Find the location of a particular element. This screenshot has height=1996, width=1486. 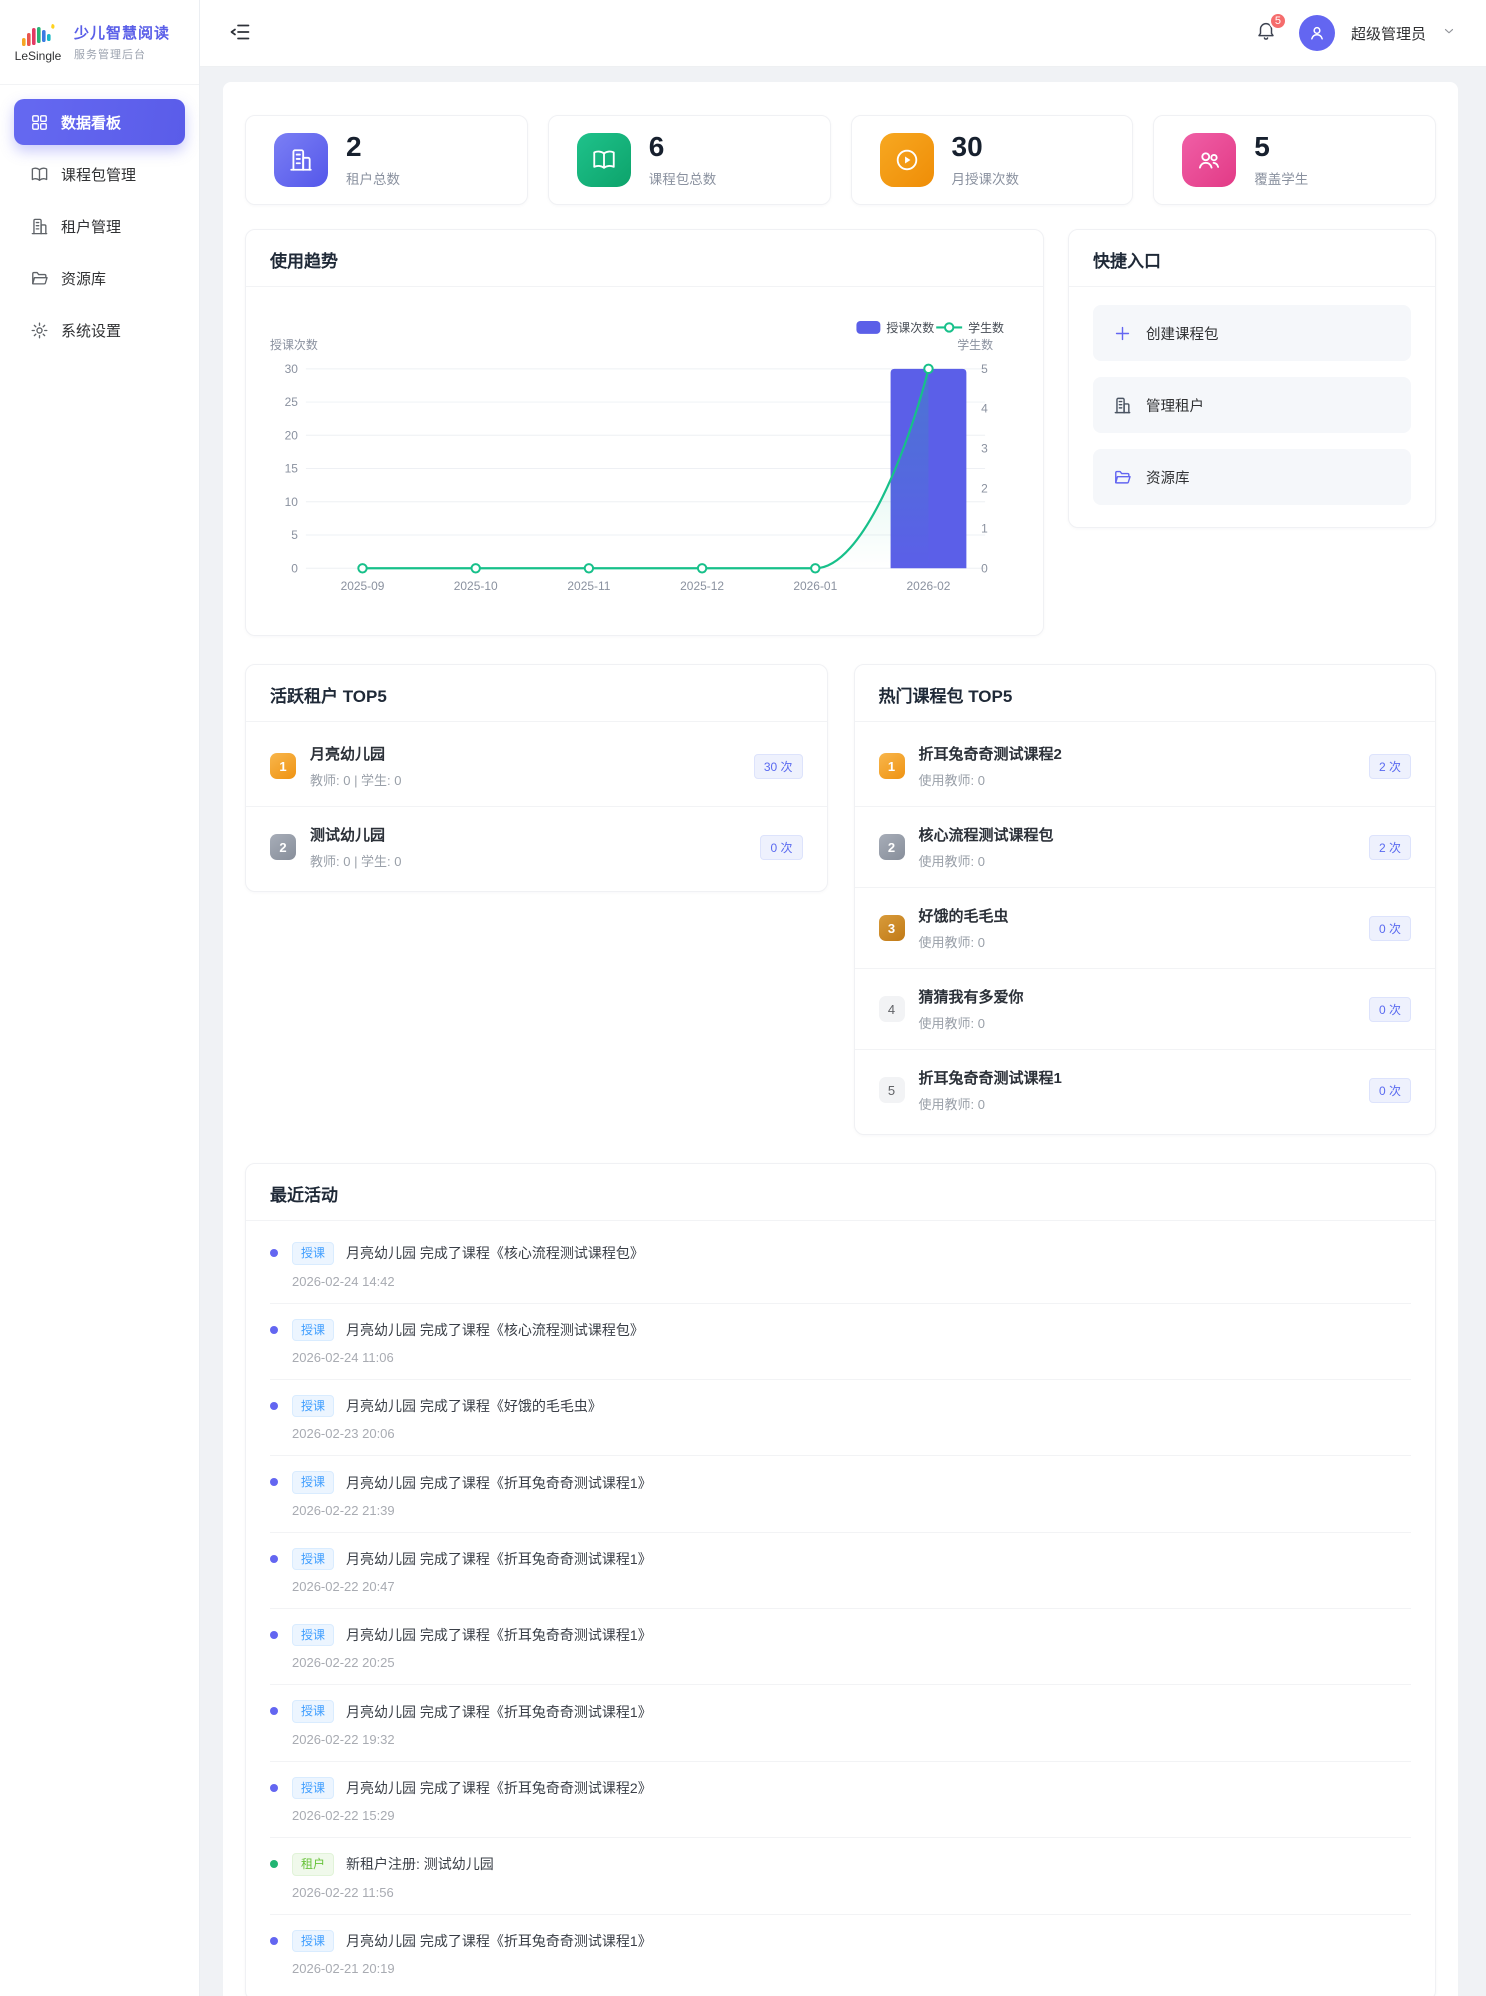

tenant-row: 2 测试幼儿园 教师: 0 | 学生: 0 0 次 is located at coordinates (536, 846).